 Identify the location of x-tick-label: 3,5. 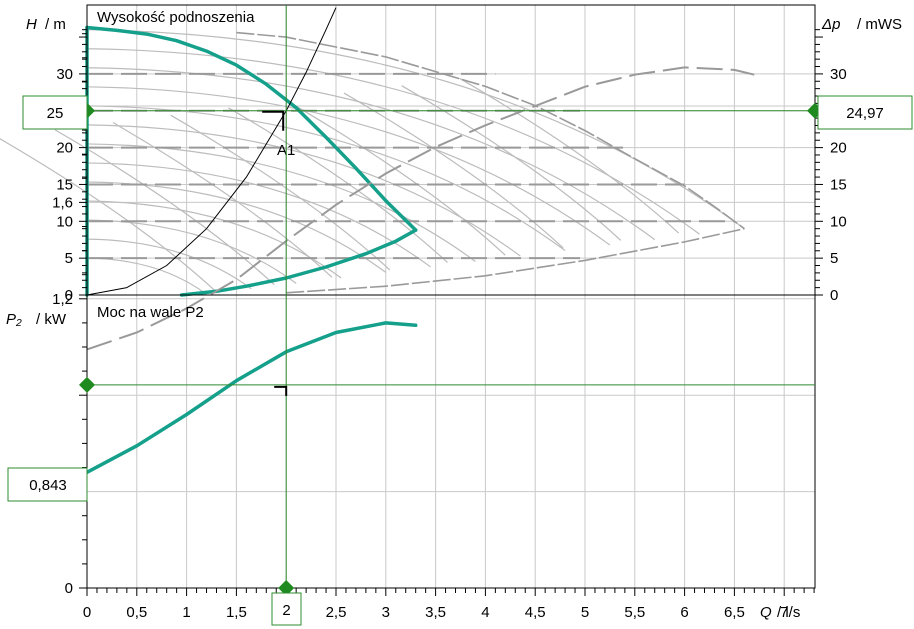
(435, 612).